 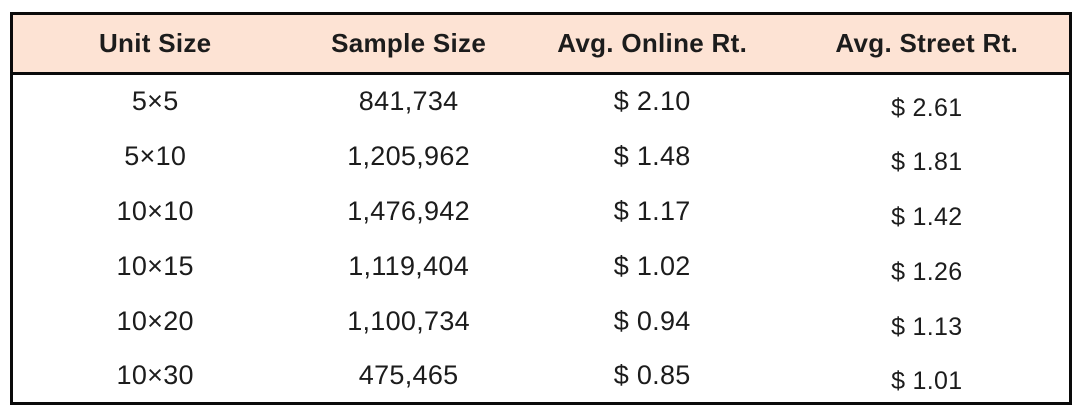 I want to click on cell-avg-street-rate: $ 1.13, so click(x=927, y=327).